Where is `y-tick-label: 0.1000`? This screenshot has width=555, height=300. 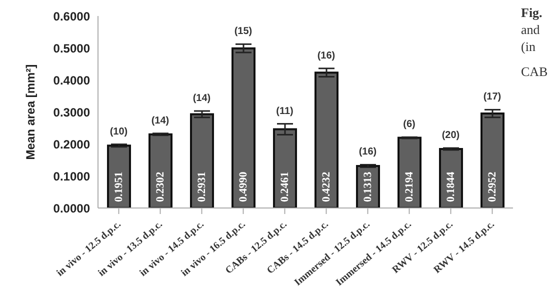 y-tick-label: 0.1000 is located at coordinates (71, 176).